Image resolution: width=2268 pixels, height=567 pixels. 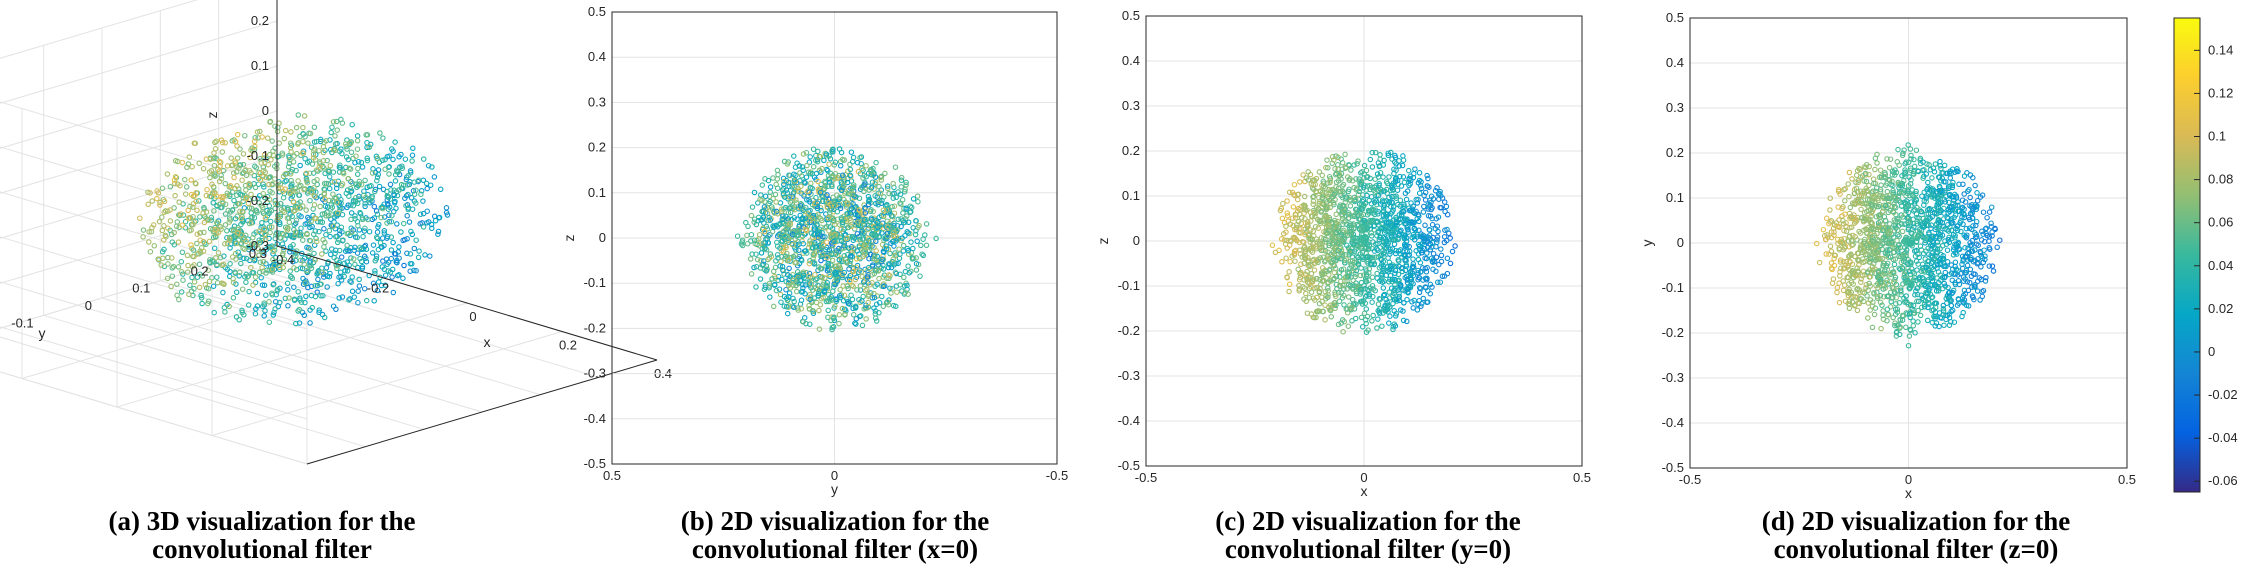 What do you see at coordinates (834, 489) in the screenshot?
I see `x-axis-label: y` at bounding box center [834, 489].